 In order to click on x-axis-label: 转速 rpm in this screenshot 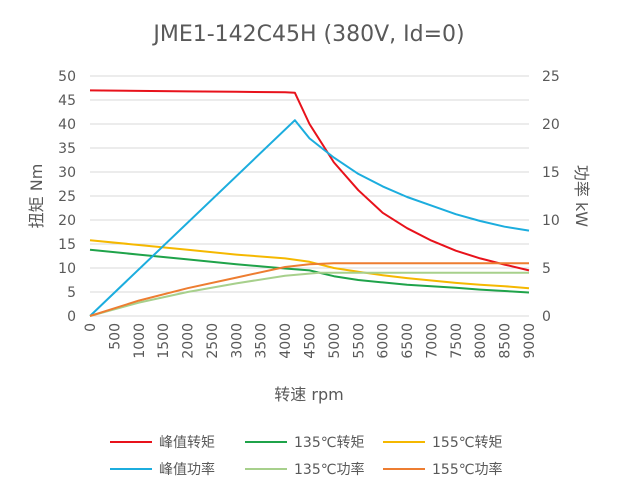, I will do `click(308, 394)`.